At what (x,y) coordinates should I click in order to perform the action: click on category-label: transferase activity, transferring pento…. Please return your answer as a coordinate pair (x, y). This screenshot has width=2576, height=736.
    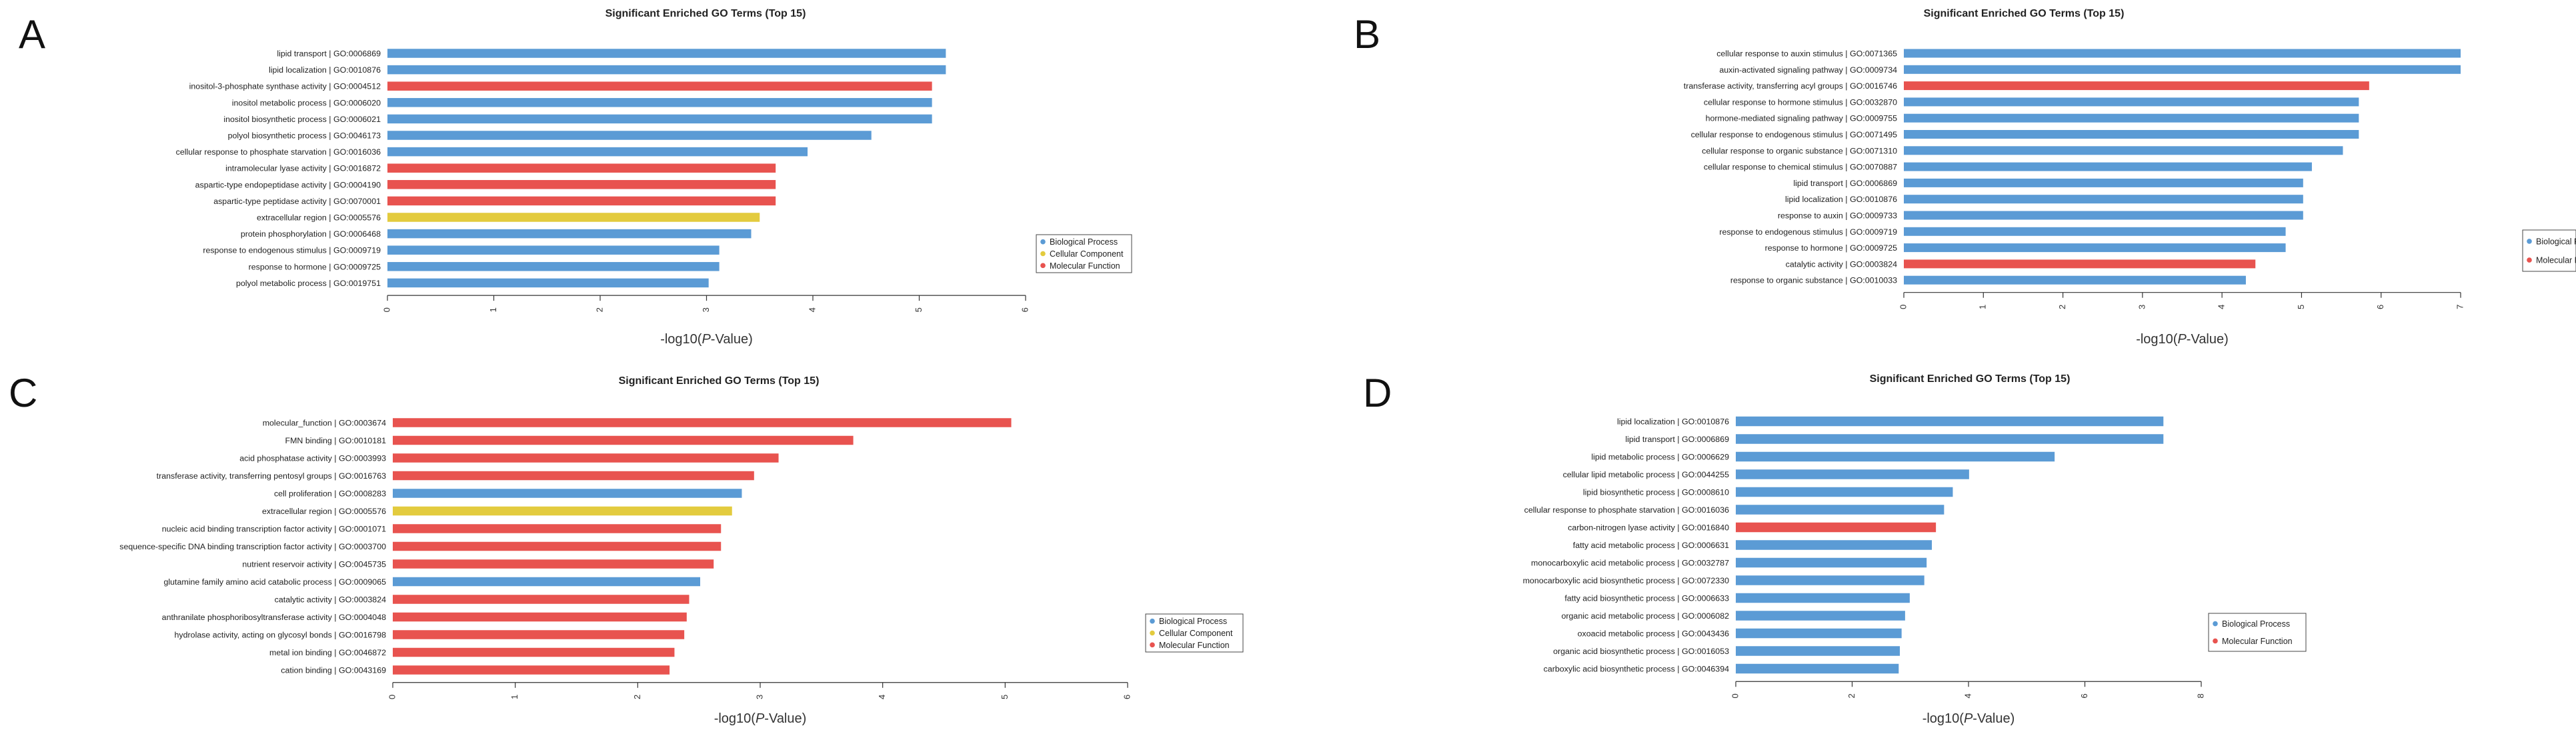
    Looking at the image, I should click on (271, 476).